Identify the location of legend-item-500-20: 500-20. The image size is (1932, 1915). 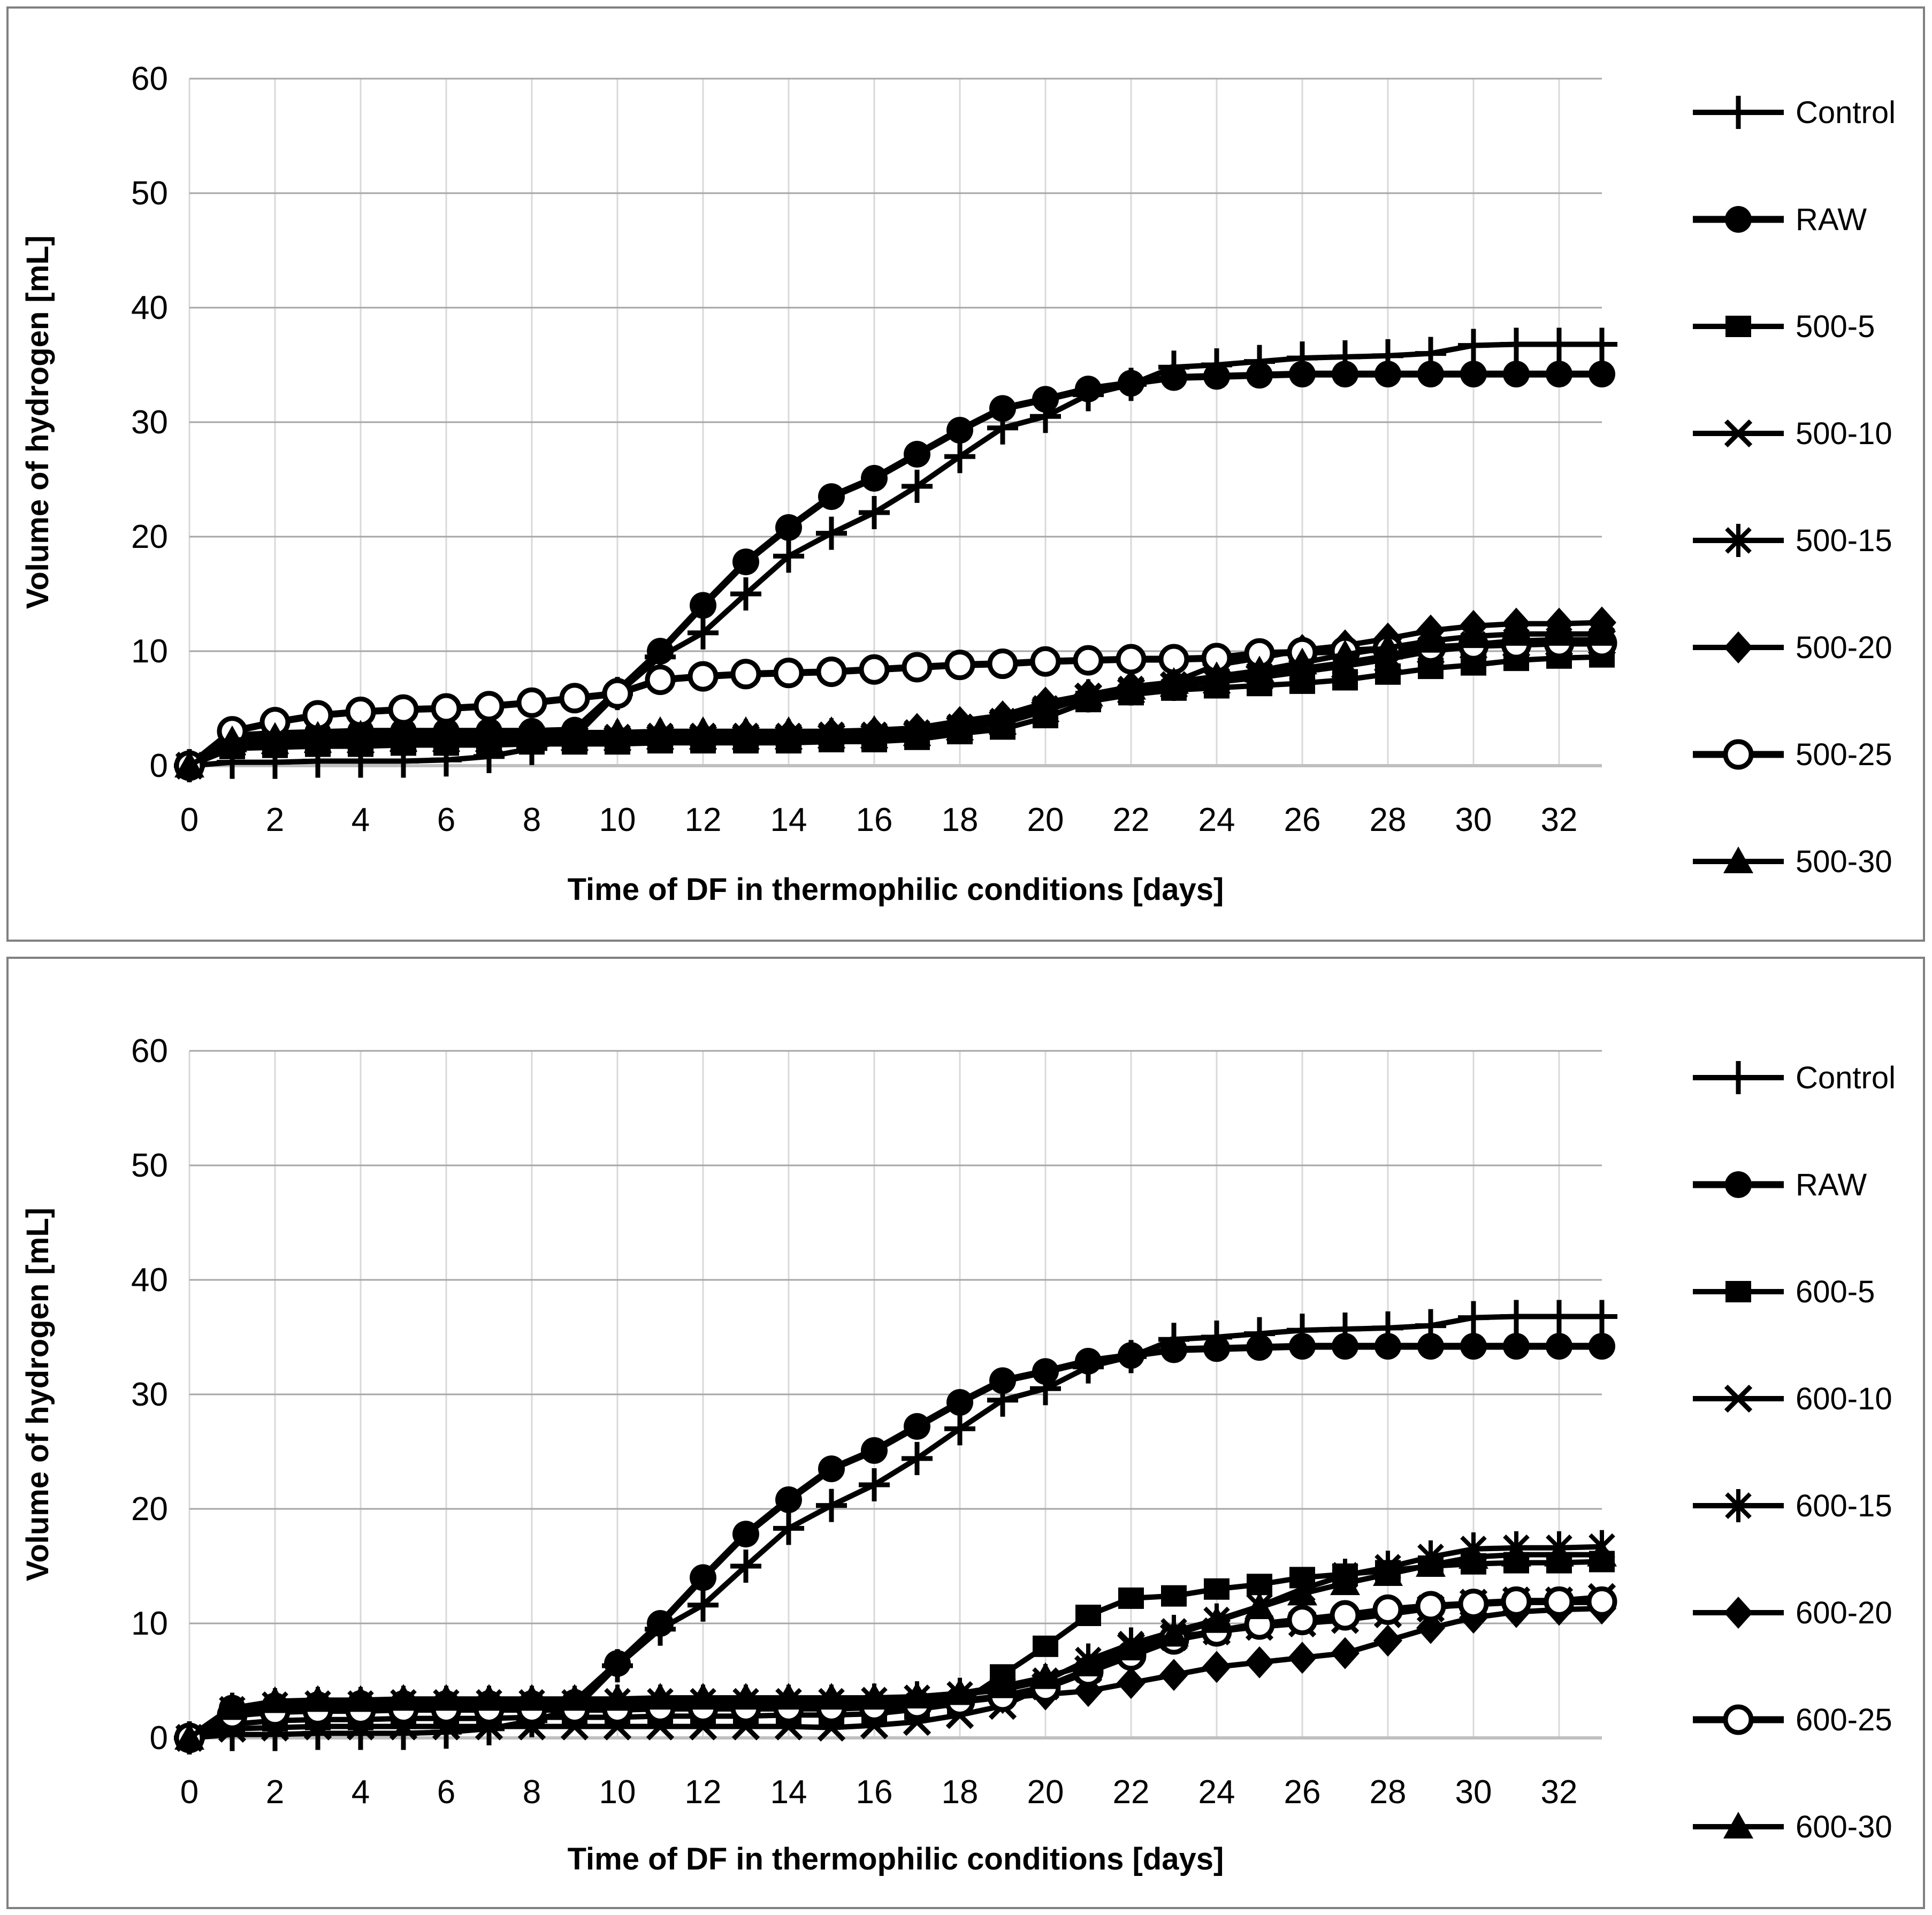
(1792, 647).